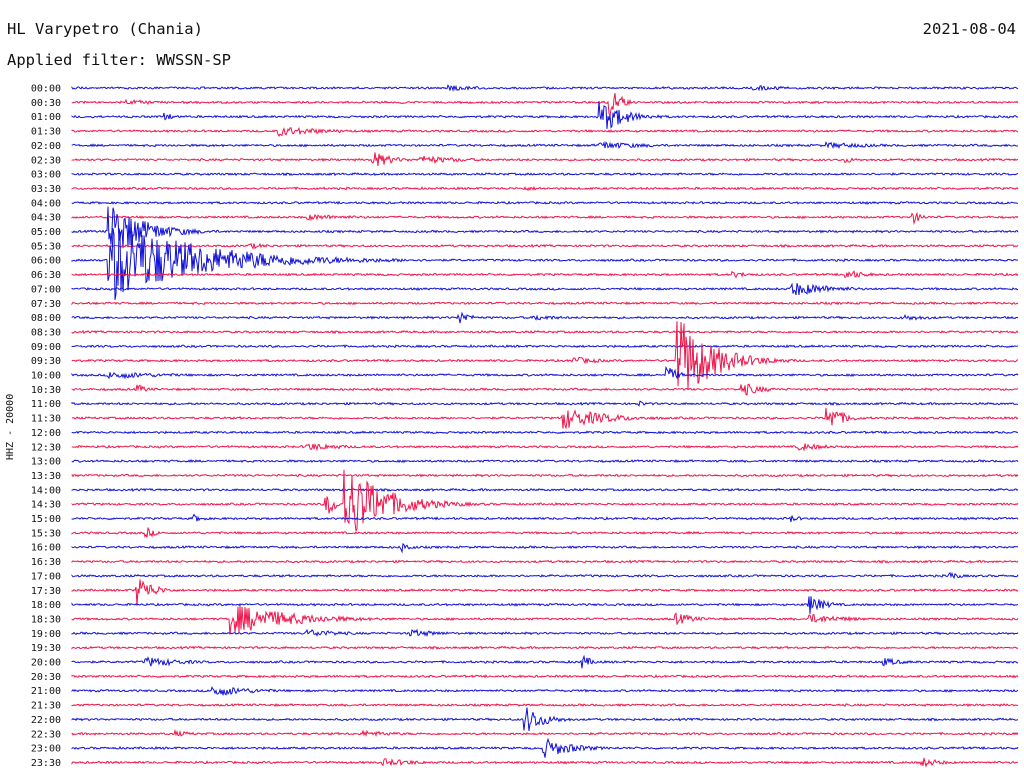  What do you see at coordinates (46, 419) in the screenshot?
I see `time-label: 11:30` at bounding box center [46, 419].